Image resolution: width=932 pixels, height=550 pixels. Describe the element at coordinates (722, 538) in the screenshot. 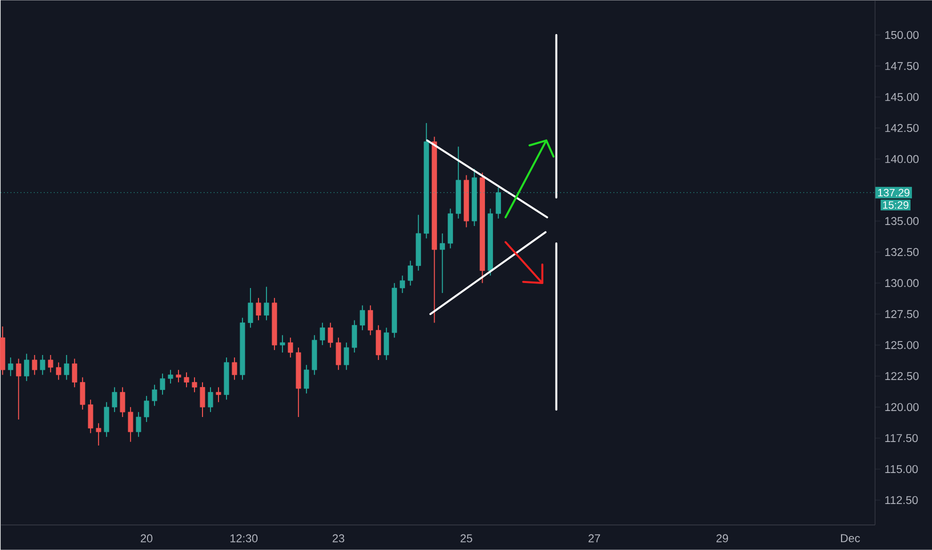

I see `x-tick-label: 29` at that location.